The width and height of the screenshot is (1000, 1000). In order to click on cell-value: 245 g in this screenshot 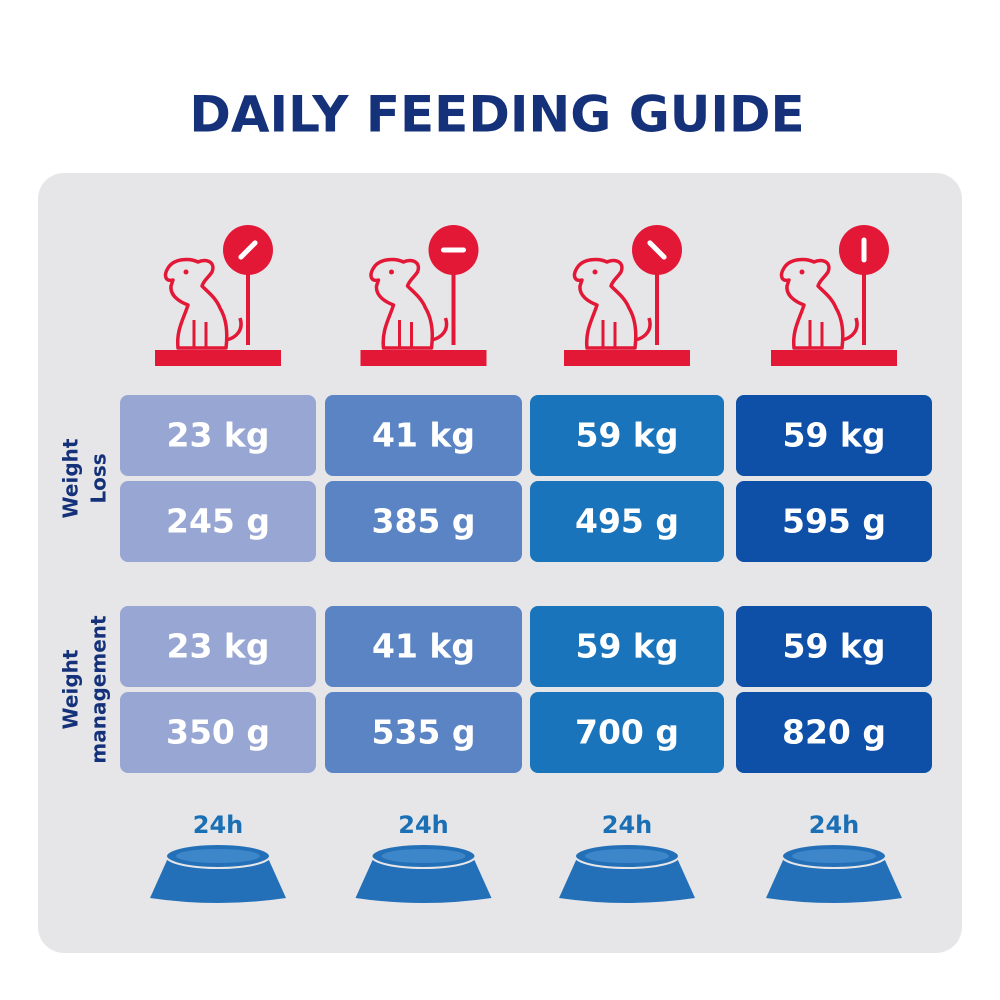, I will do `click(218, 521)`.